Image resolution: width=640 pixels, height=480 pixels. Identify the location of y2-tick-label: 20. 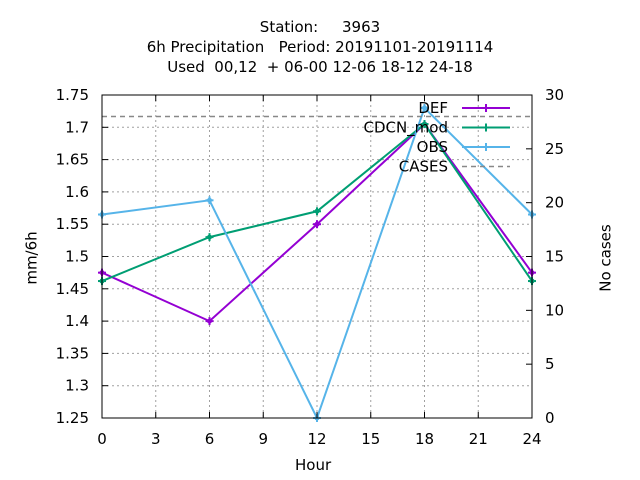
(554, 203).